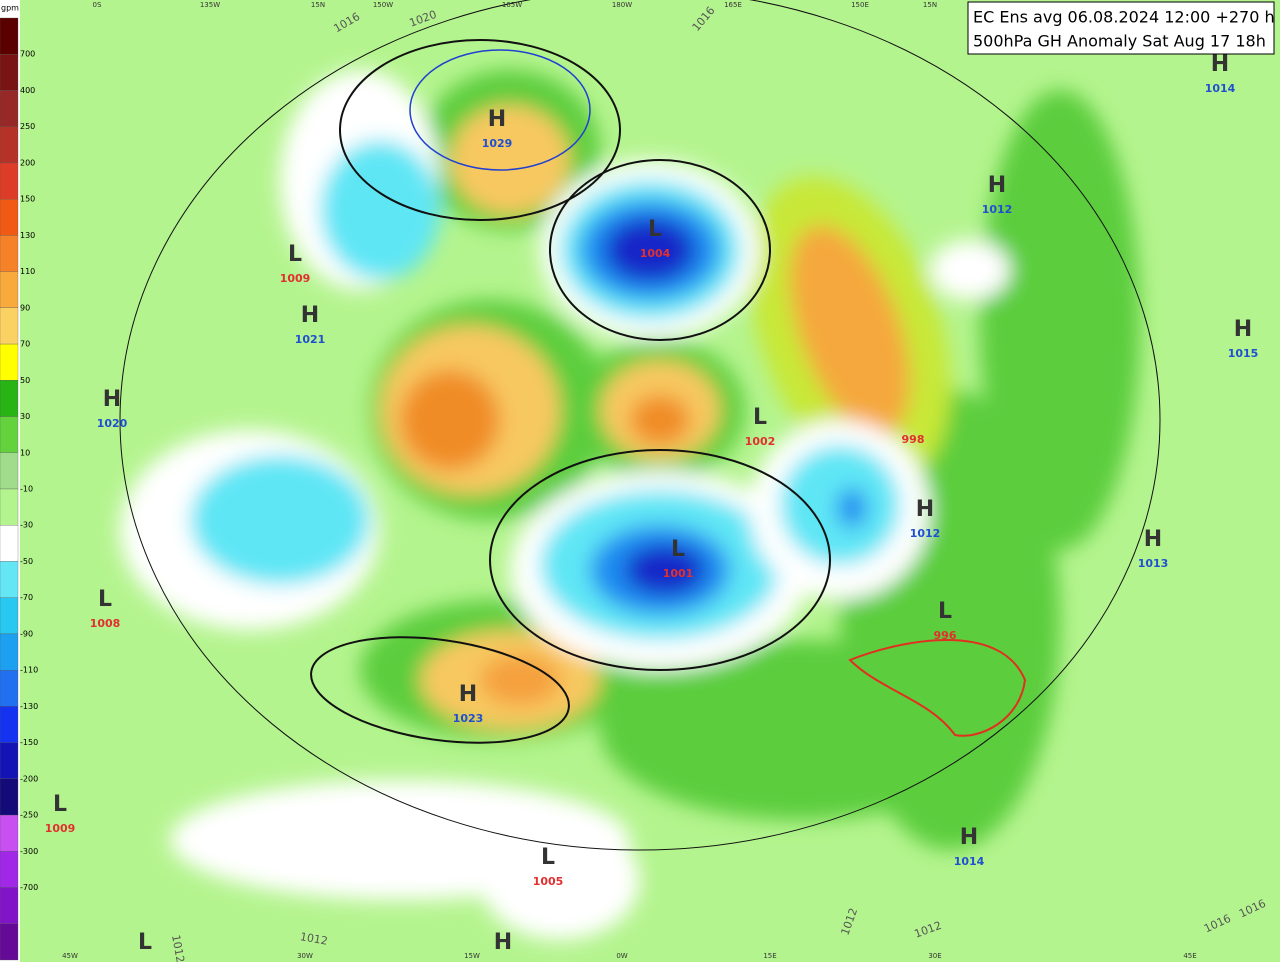 The image size is (1280, 966). Describe the element at coordinates (97, 5) in the screenshot. I see `longitude-label: 0S` at that location.